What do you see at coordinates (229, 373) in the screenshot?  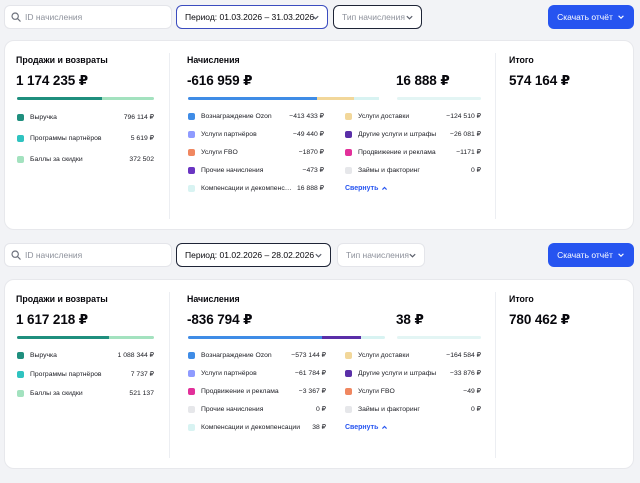 I see `legend-label: Услуги партнёров` at bounding box center [229, 373].